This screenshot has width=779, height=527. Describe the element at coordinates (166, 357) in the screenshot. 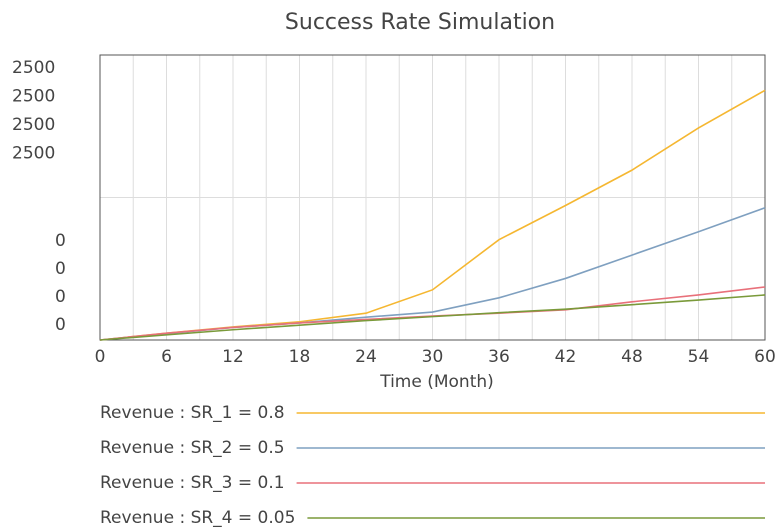

I see `x-tick-label: 6` at that location.